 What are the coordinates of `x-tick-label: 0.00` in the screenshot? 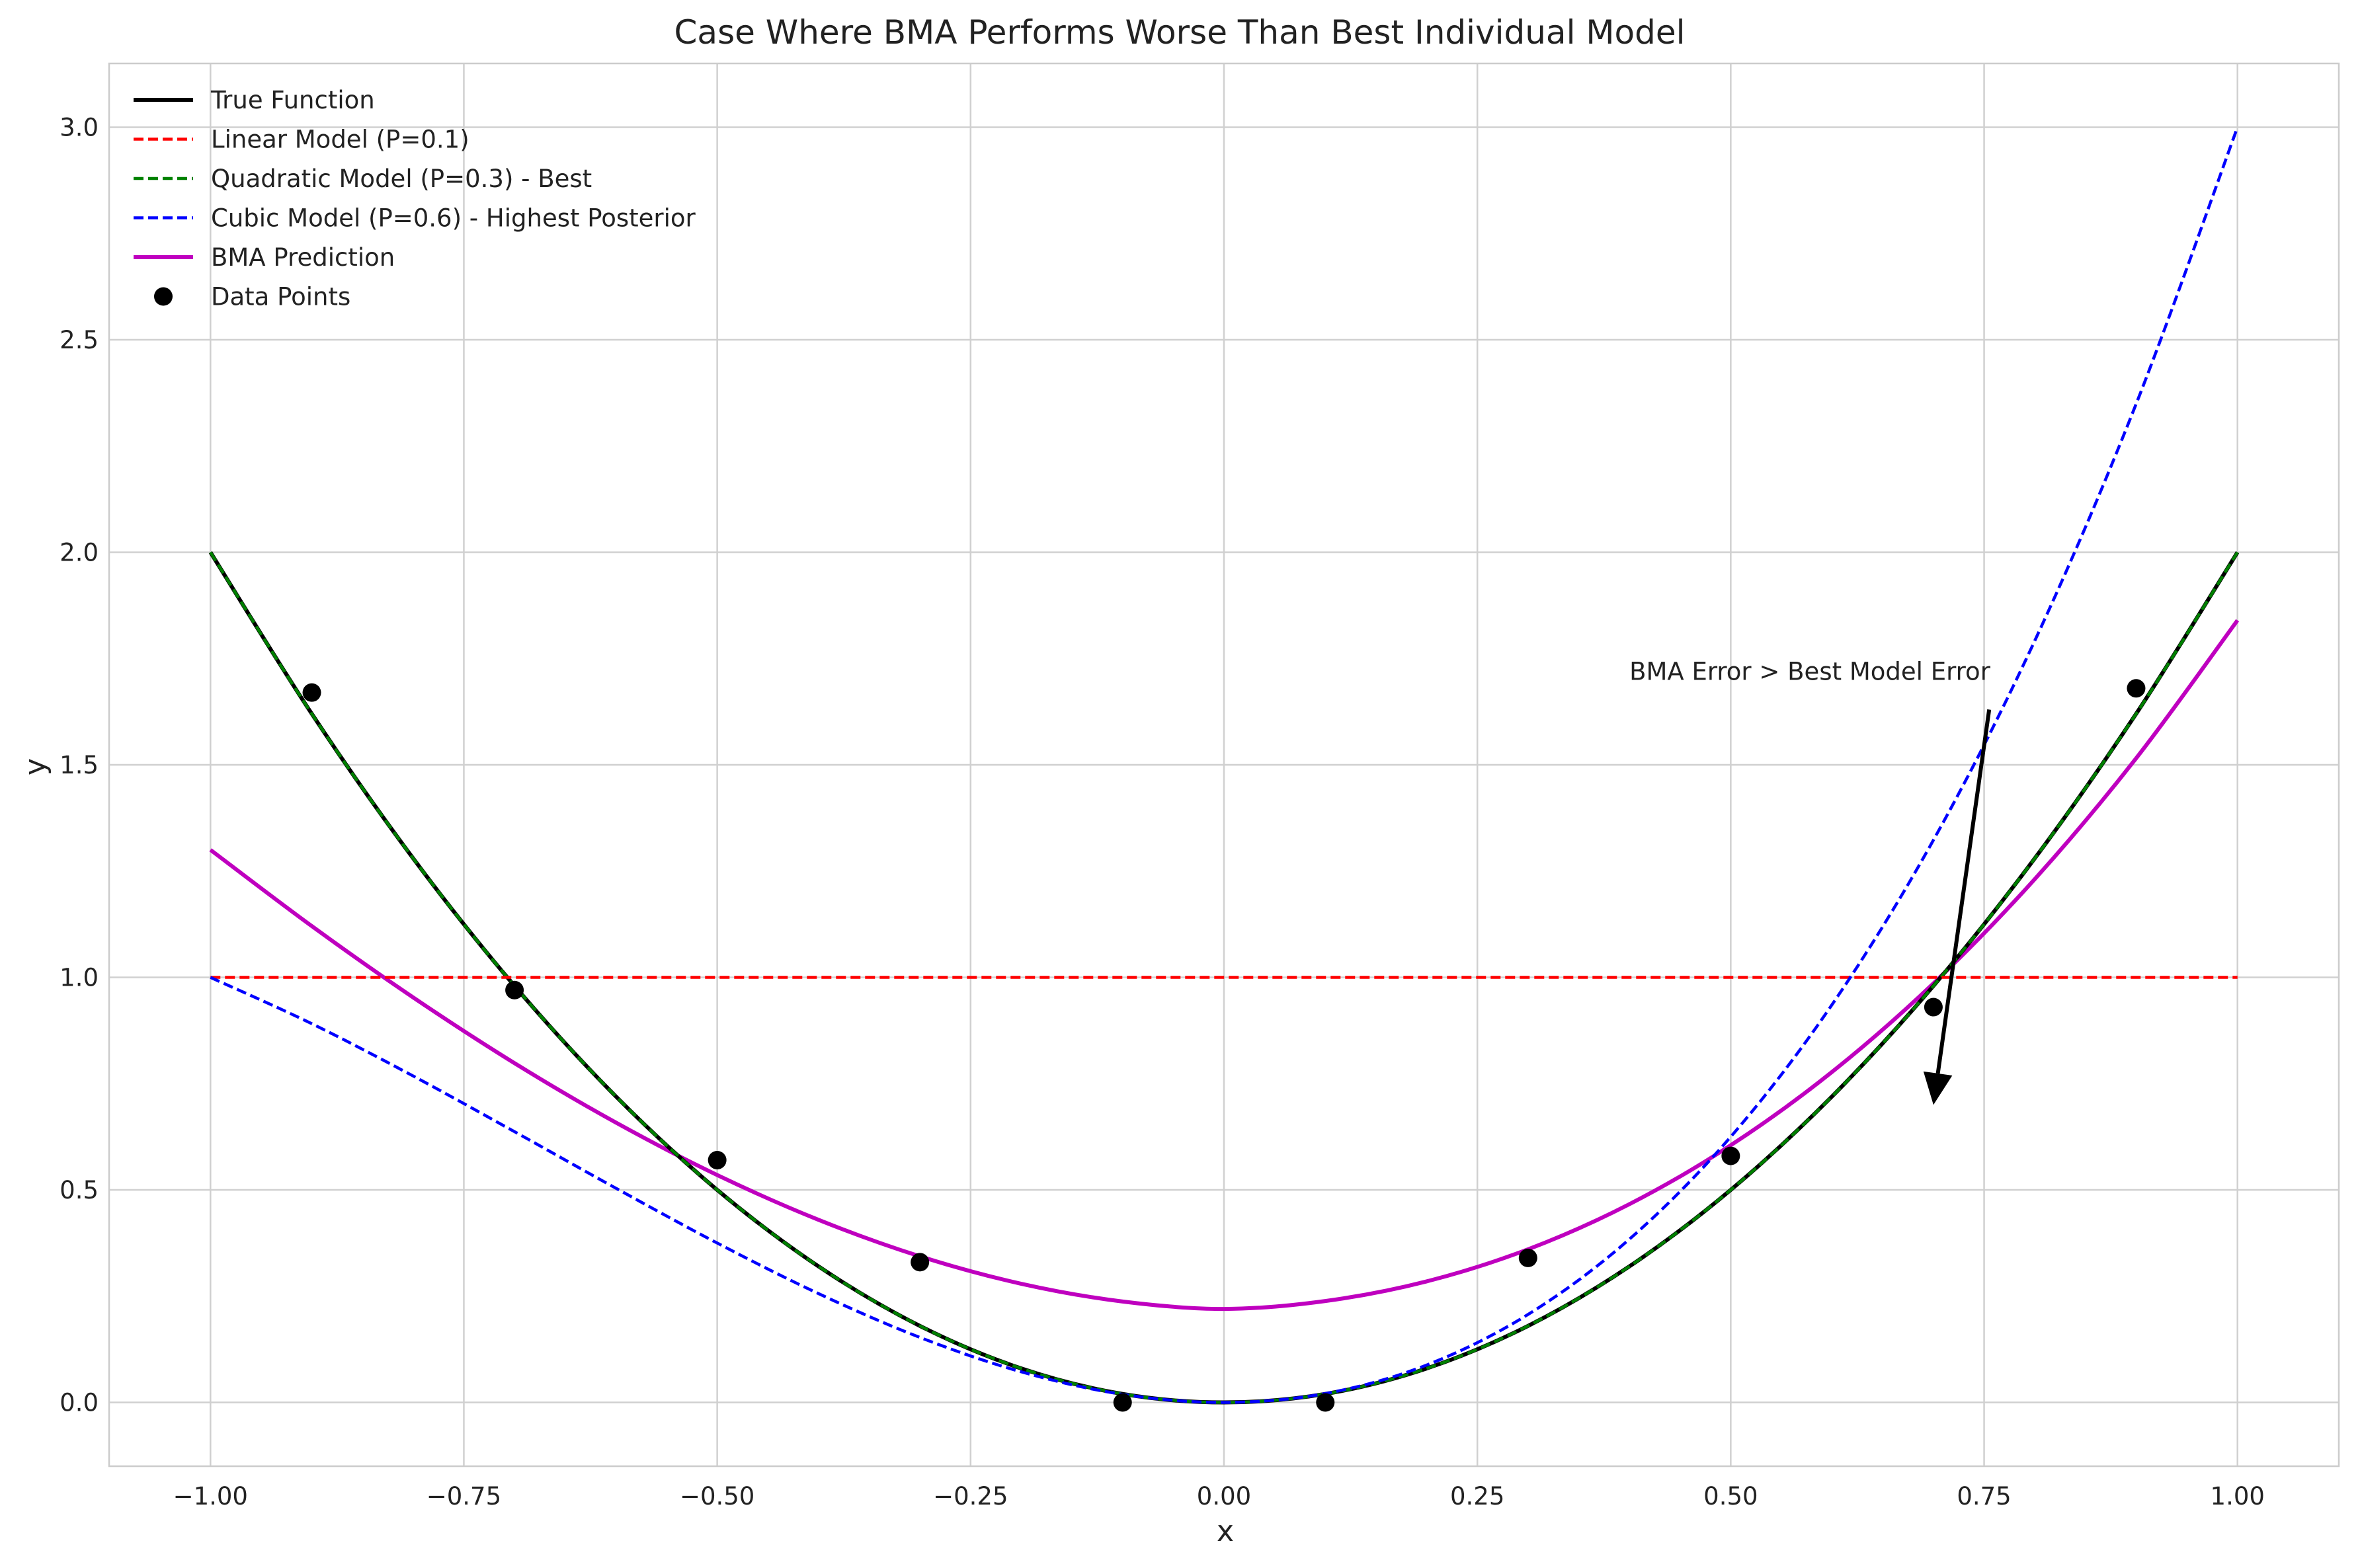 It's located at (1224, 1496).